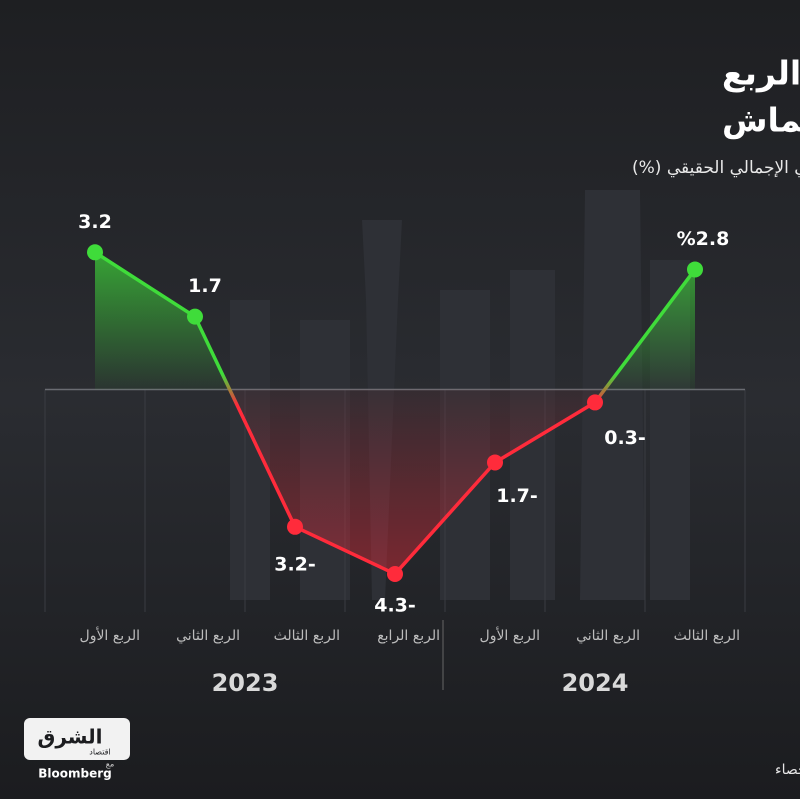 The height and width of the screenshot is (799, 800). Describe the element at coordinates (95, 222) in the screenshot. I see `value-label: 3.2` at that location.